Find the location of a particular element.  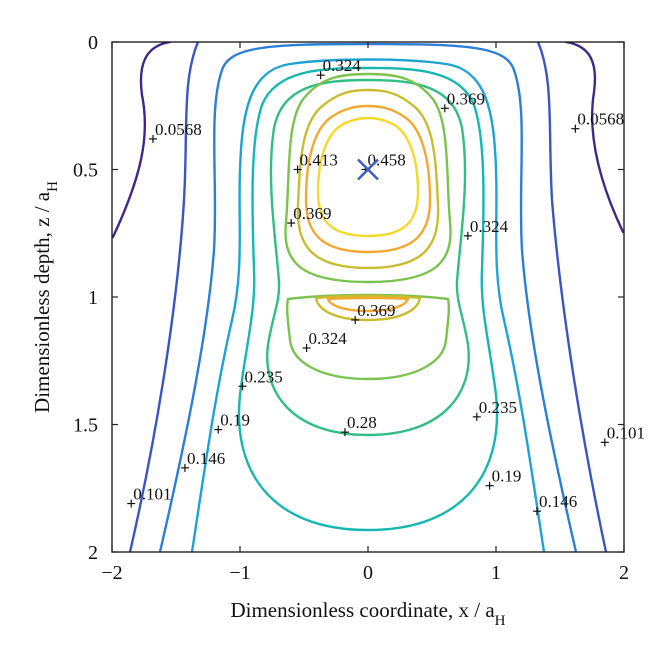

contour-label-text: 0.28 is located at coordinates (362, 422).